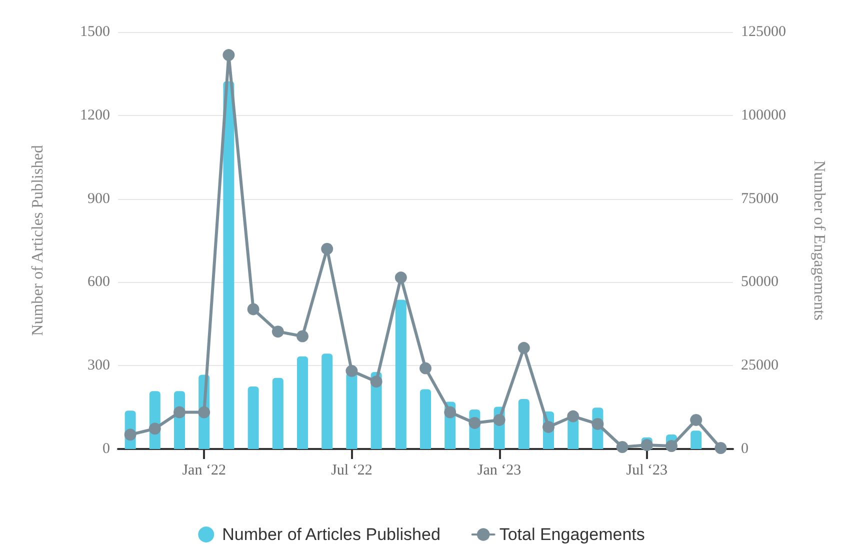  I want to click on y2-tick-label: 25000, so click(759, 366).